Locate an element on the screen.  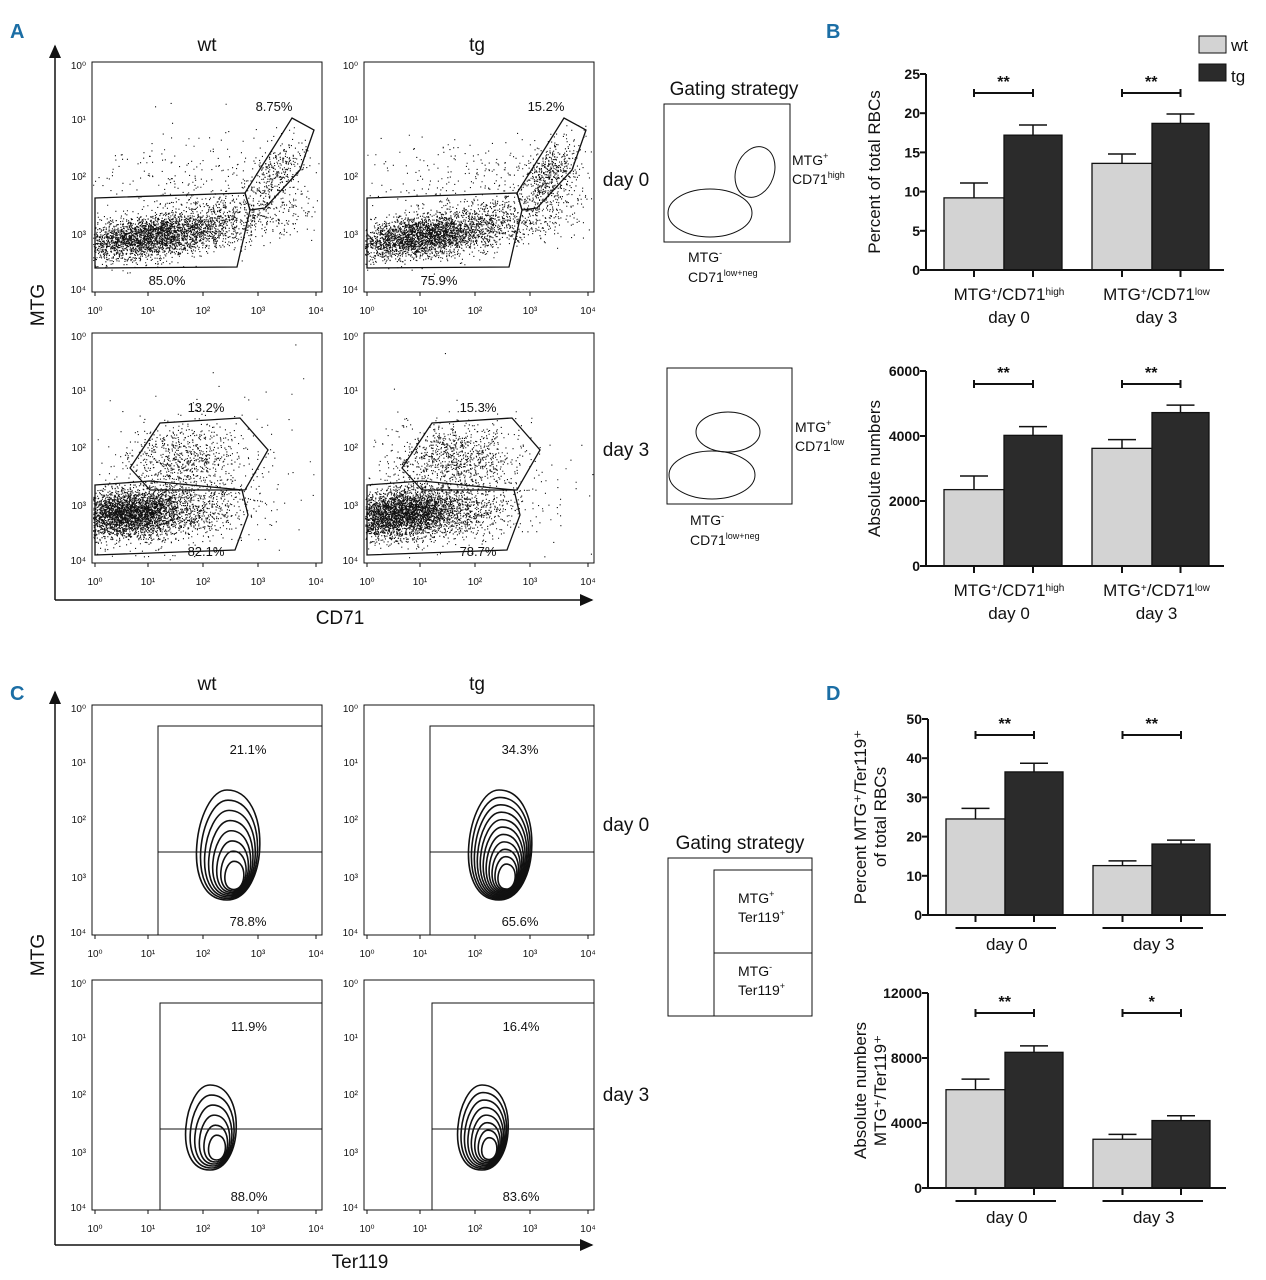
y-tick-label: 10 is located at coordinates (912, 192).